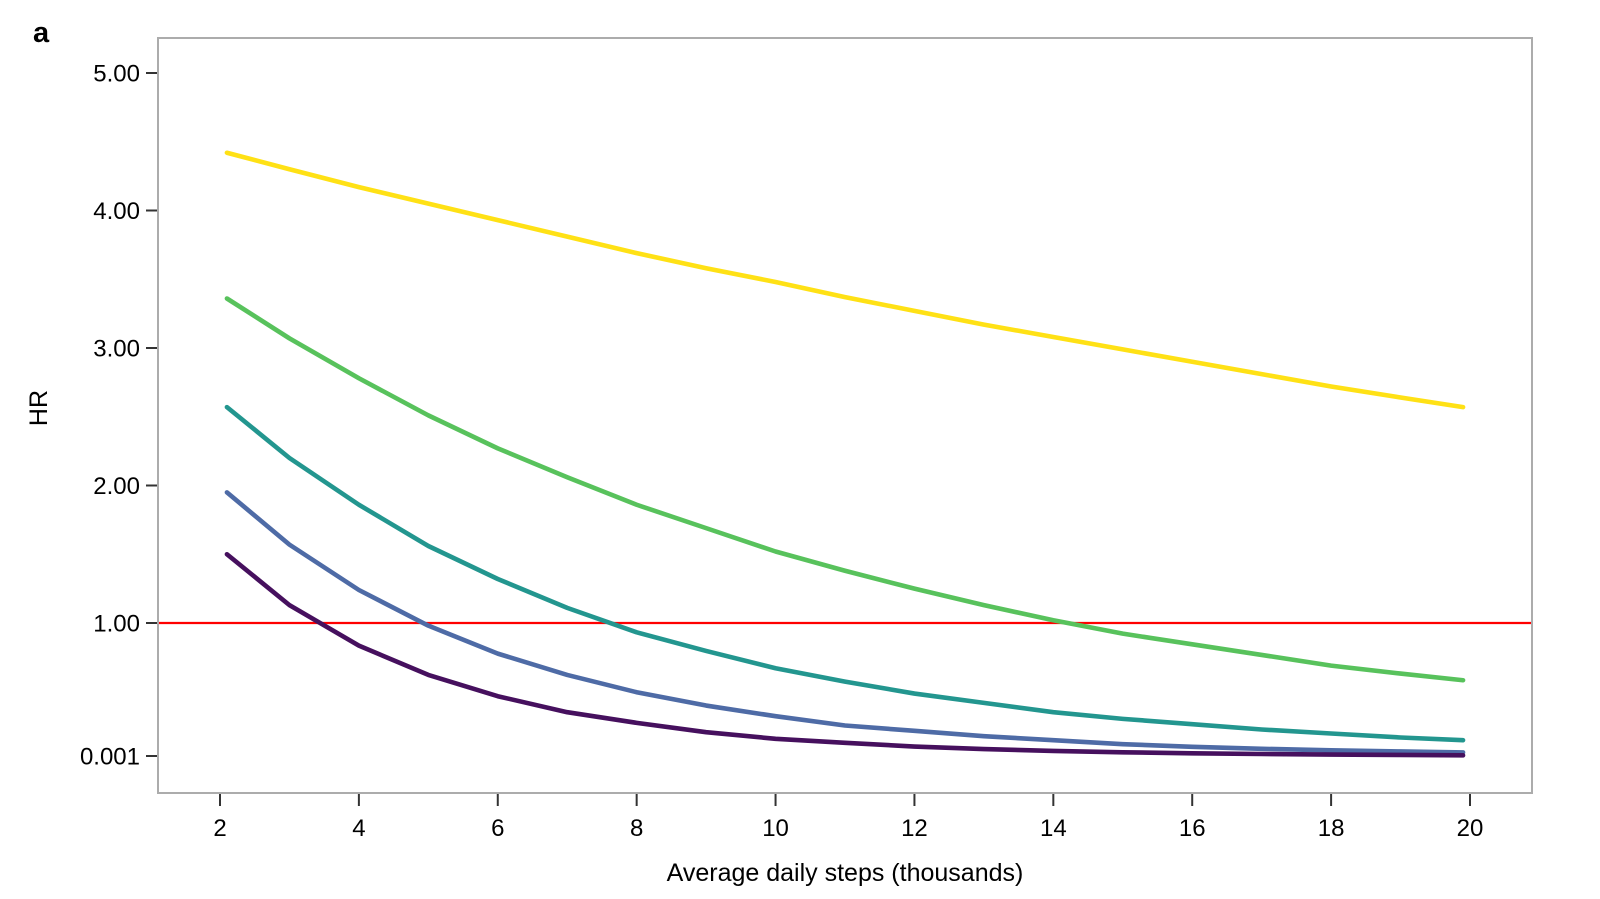 The width and height of the screenshot is (1600, 899). I want to click on y-tick-label: 5.00, so click(116, 74).